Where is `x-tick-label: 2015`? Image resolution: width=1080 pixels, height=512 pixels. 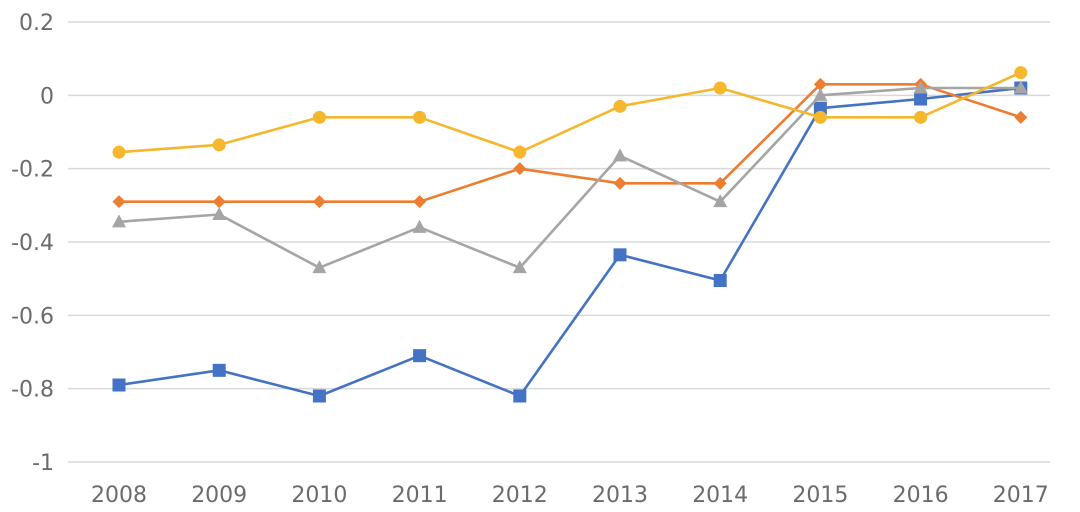
x-tick-label: 2015 is located at coordinates (820, 495).